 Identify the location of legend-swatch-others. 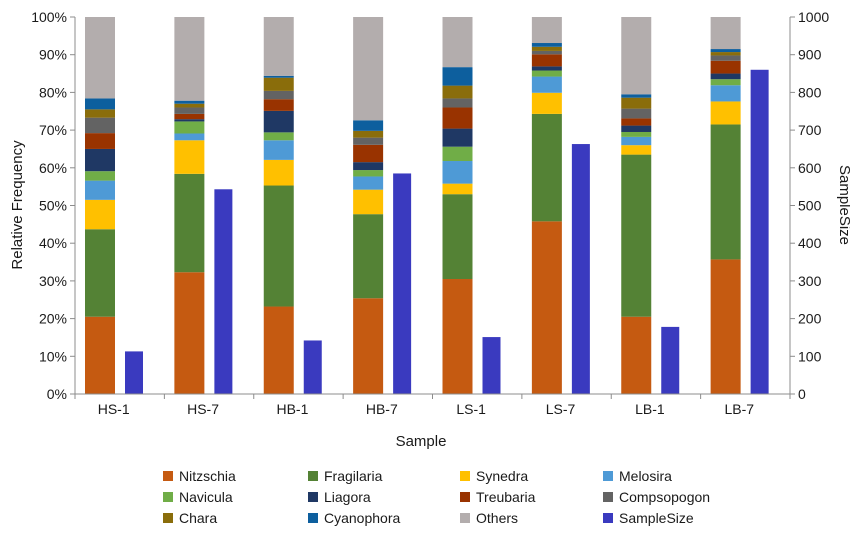
(465, 518).